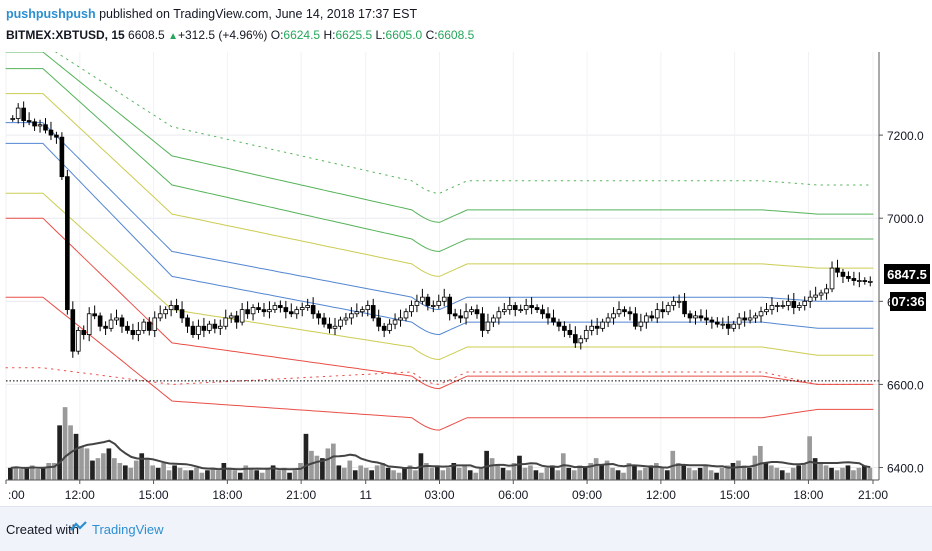 This screenshot has width=932, height=551. What do you see at coordinates (456, 35) in the screenshot?
I see `close-value: 6608.5` at bounding box center [456, 35].